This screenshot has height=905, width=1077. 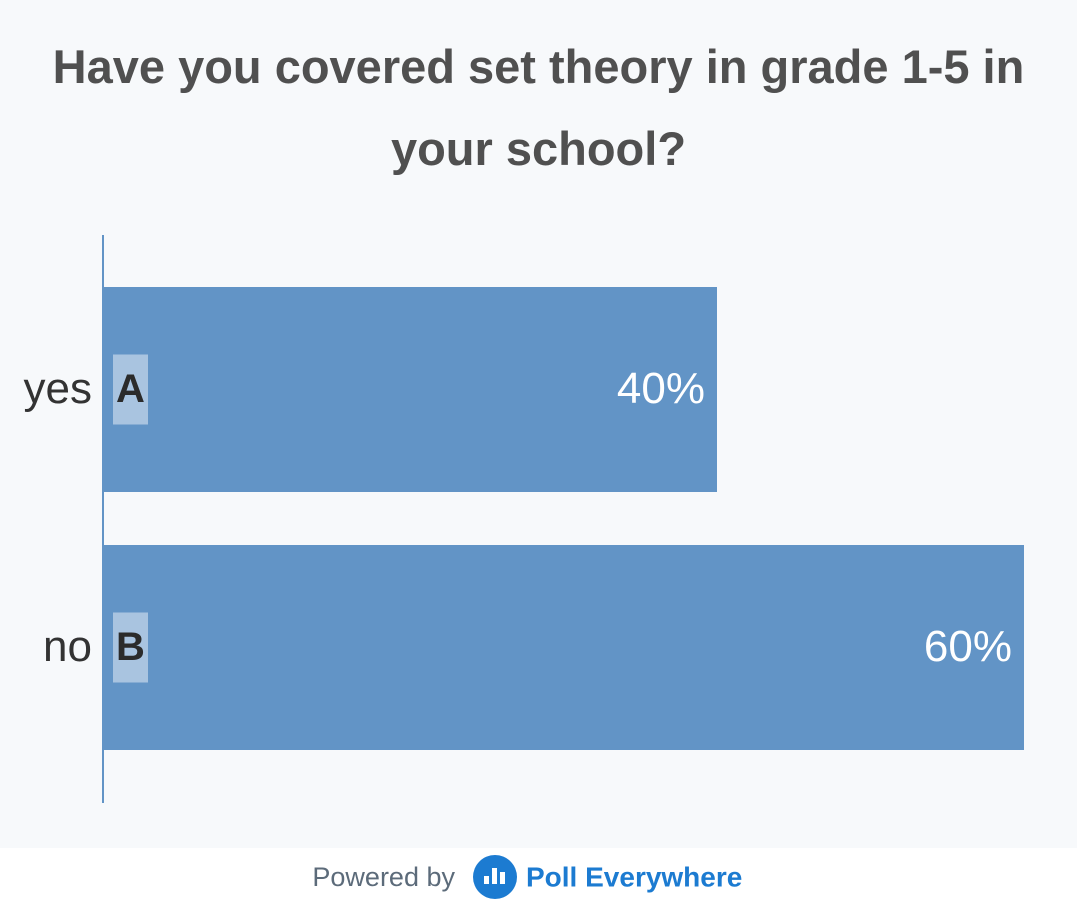 I want to click on letter-label: A, so click(x=130, y=389).